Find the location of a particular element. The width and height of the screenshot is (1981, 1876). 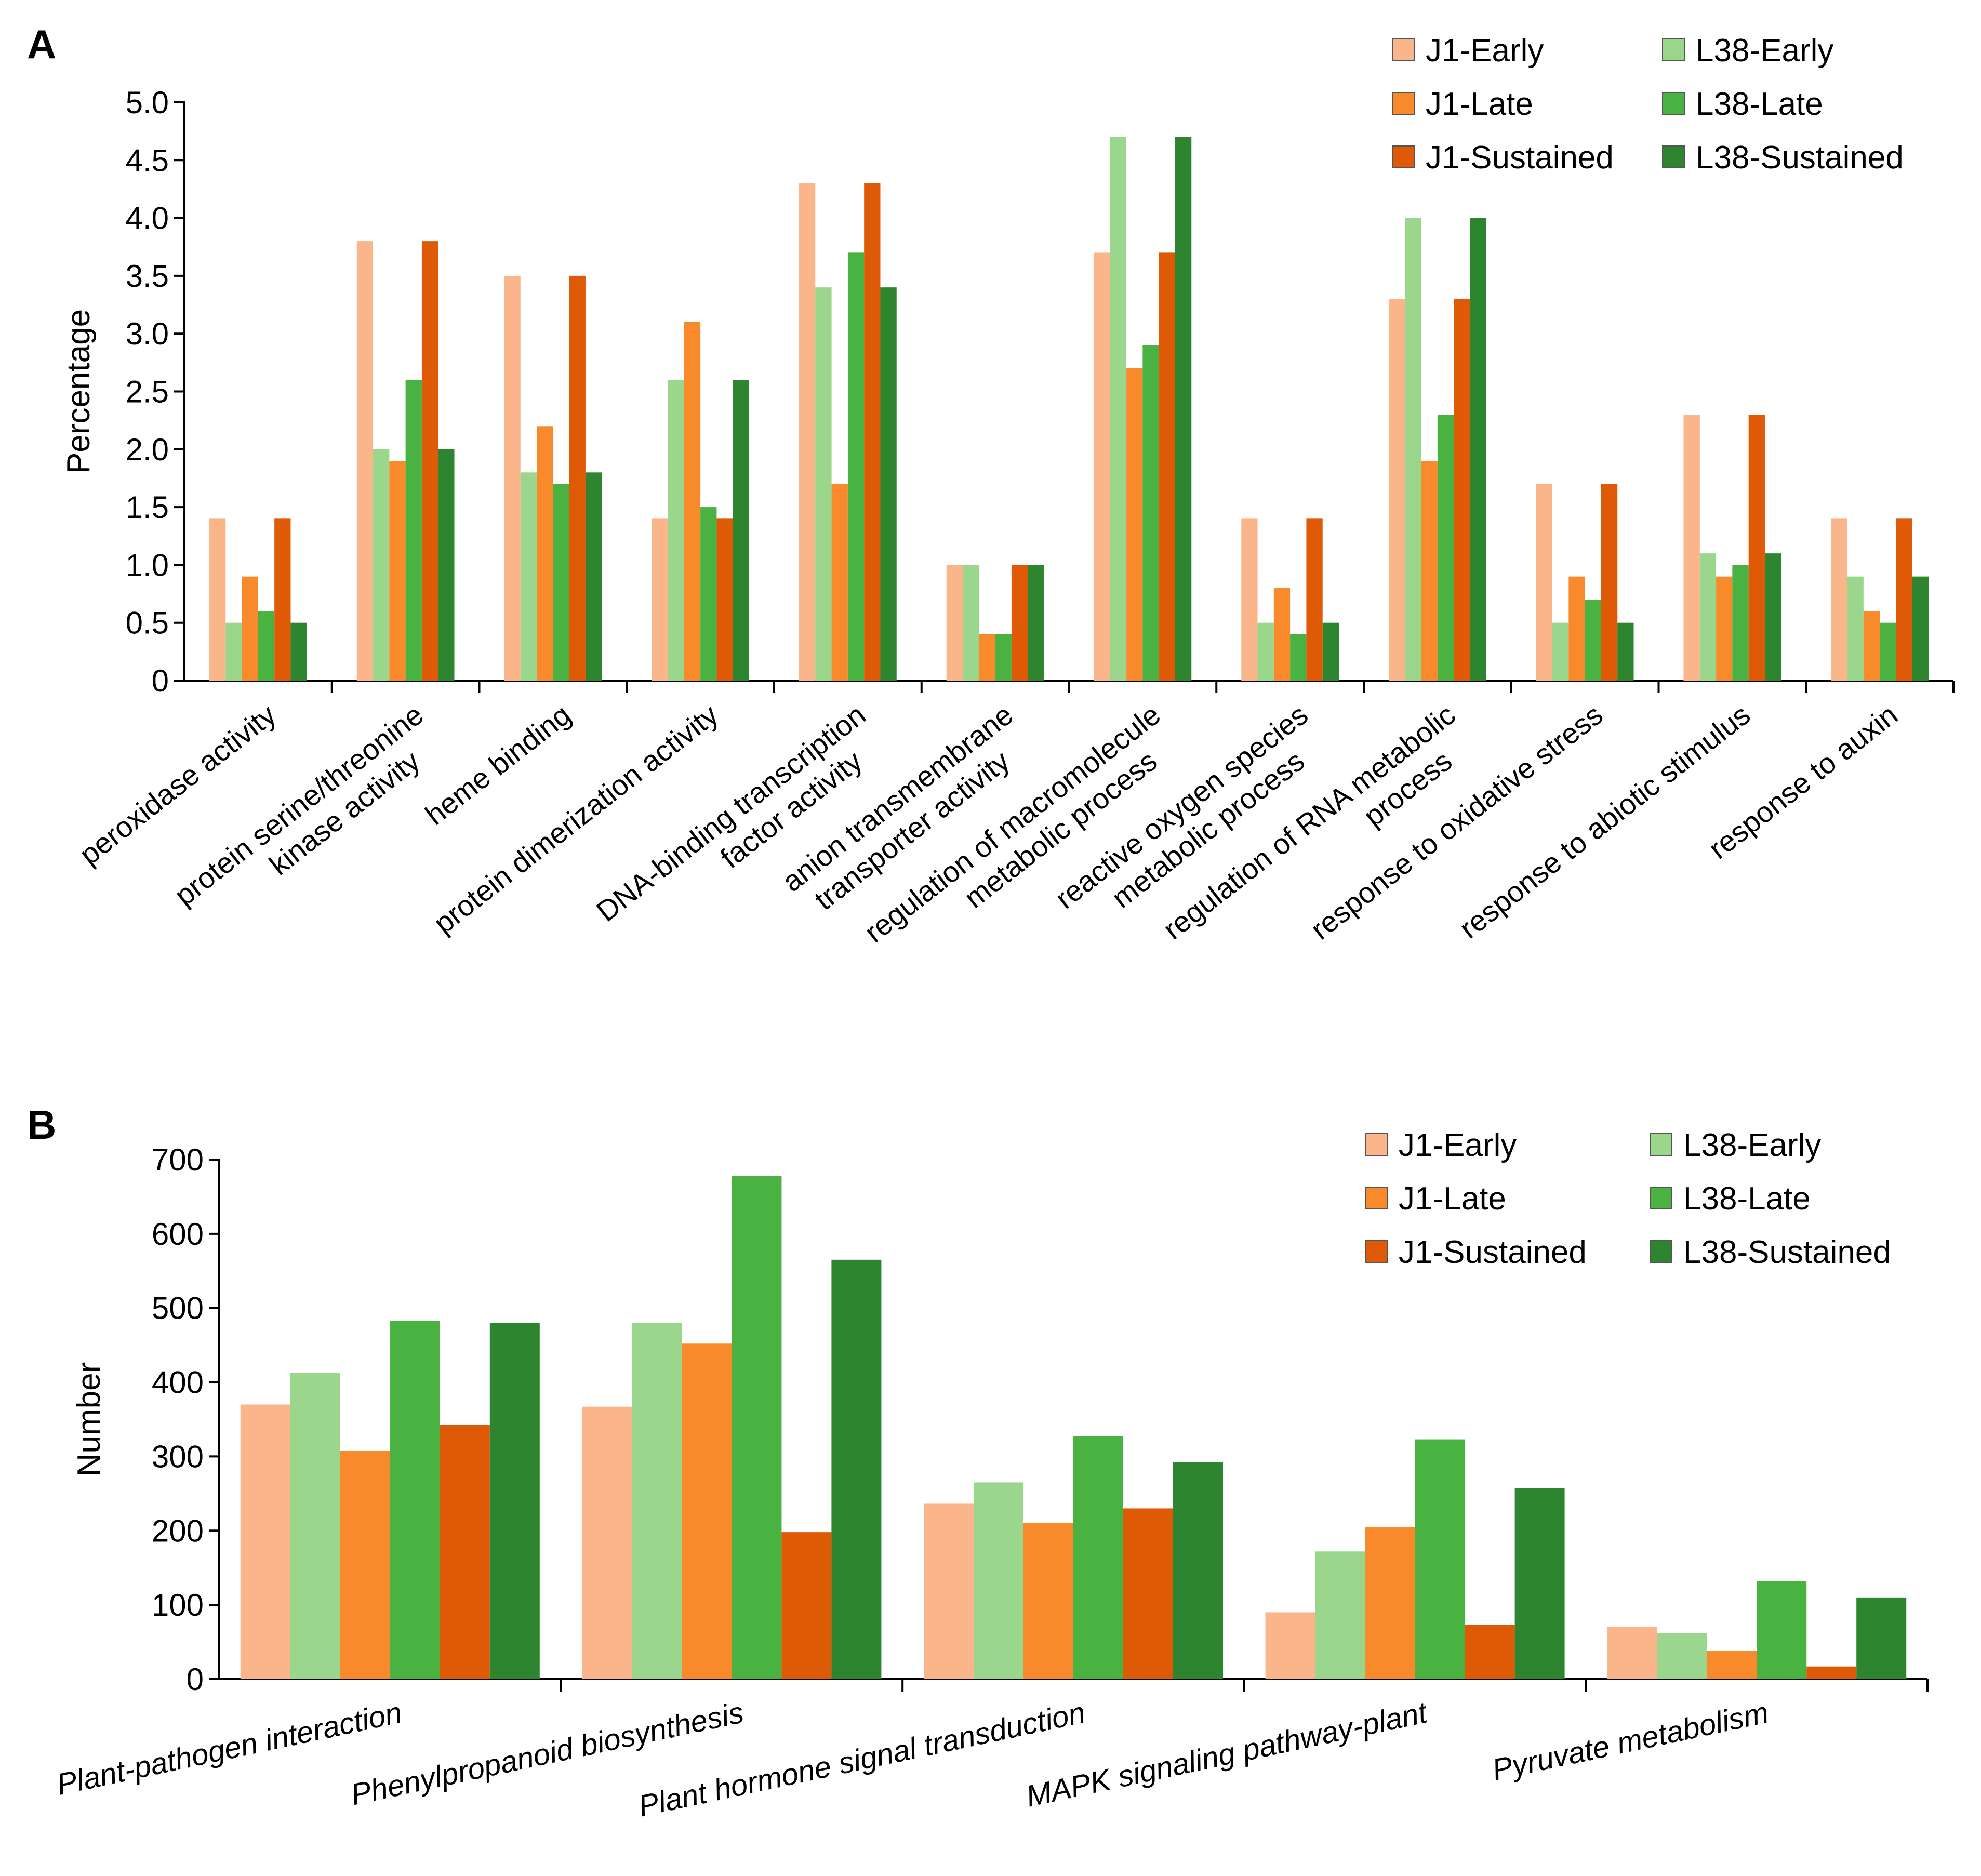

category-label: response to abiotic stimulus is located at coordinates (1604, 821).